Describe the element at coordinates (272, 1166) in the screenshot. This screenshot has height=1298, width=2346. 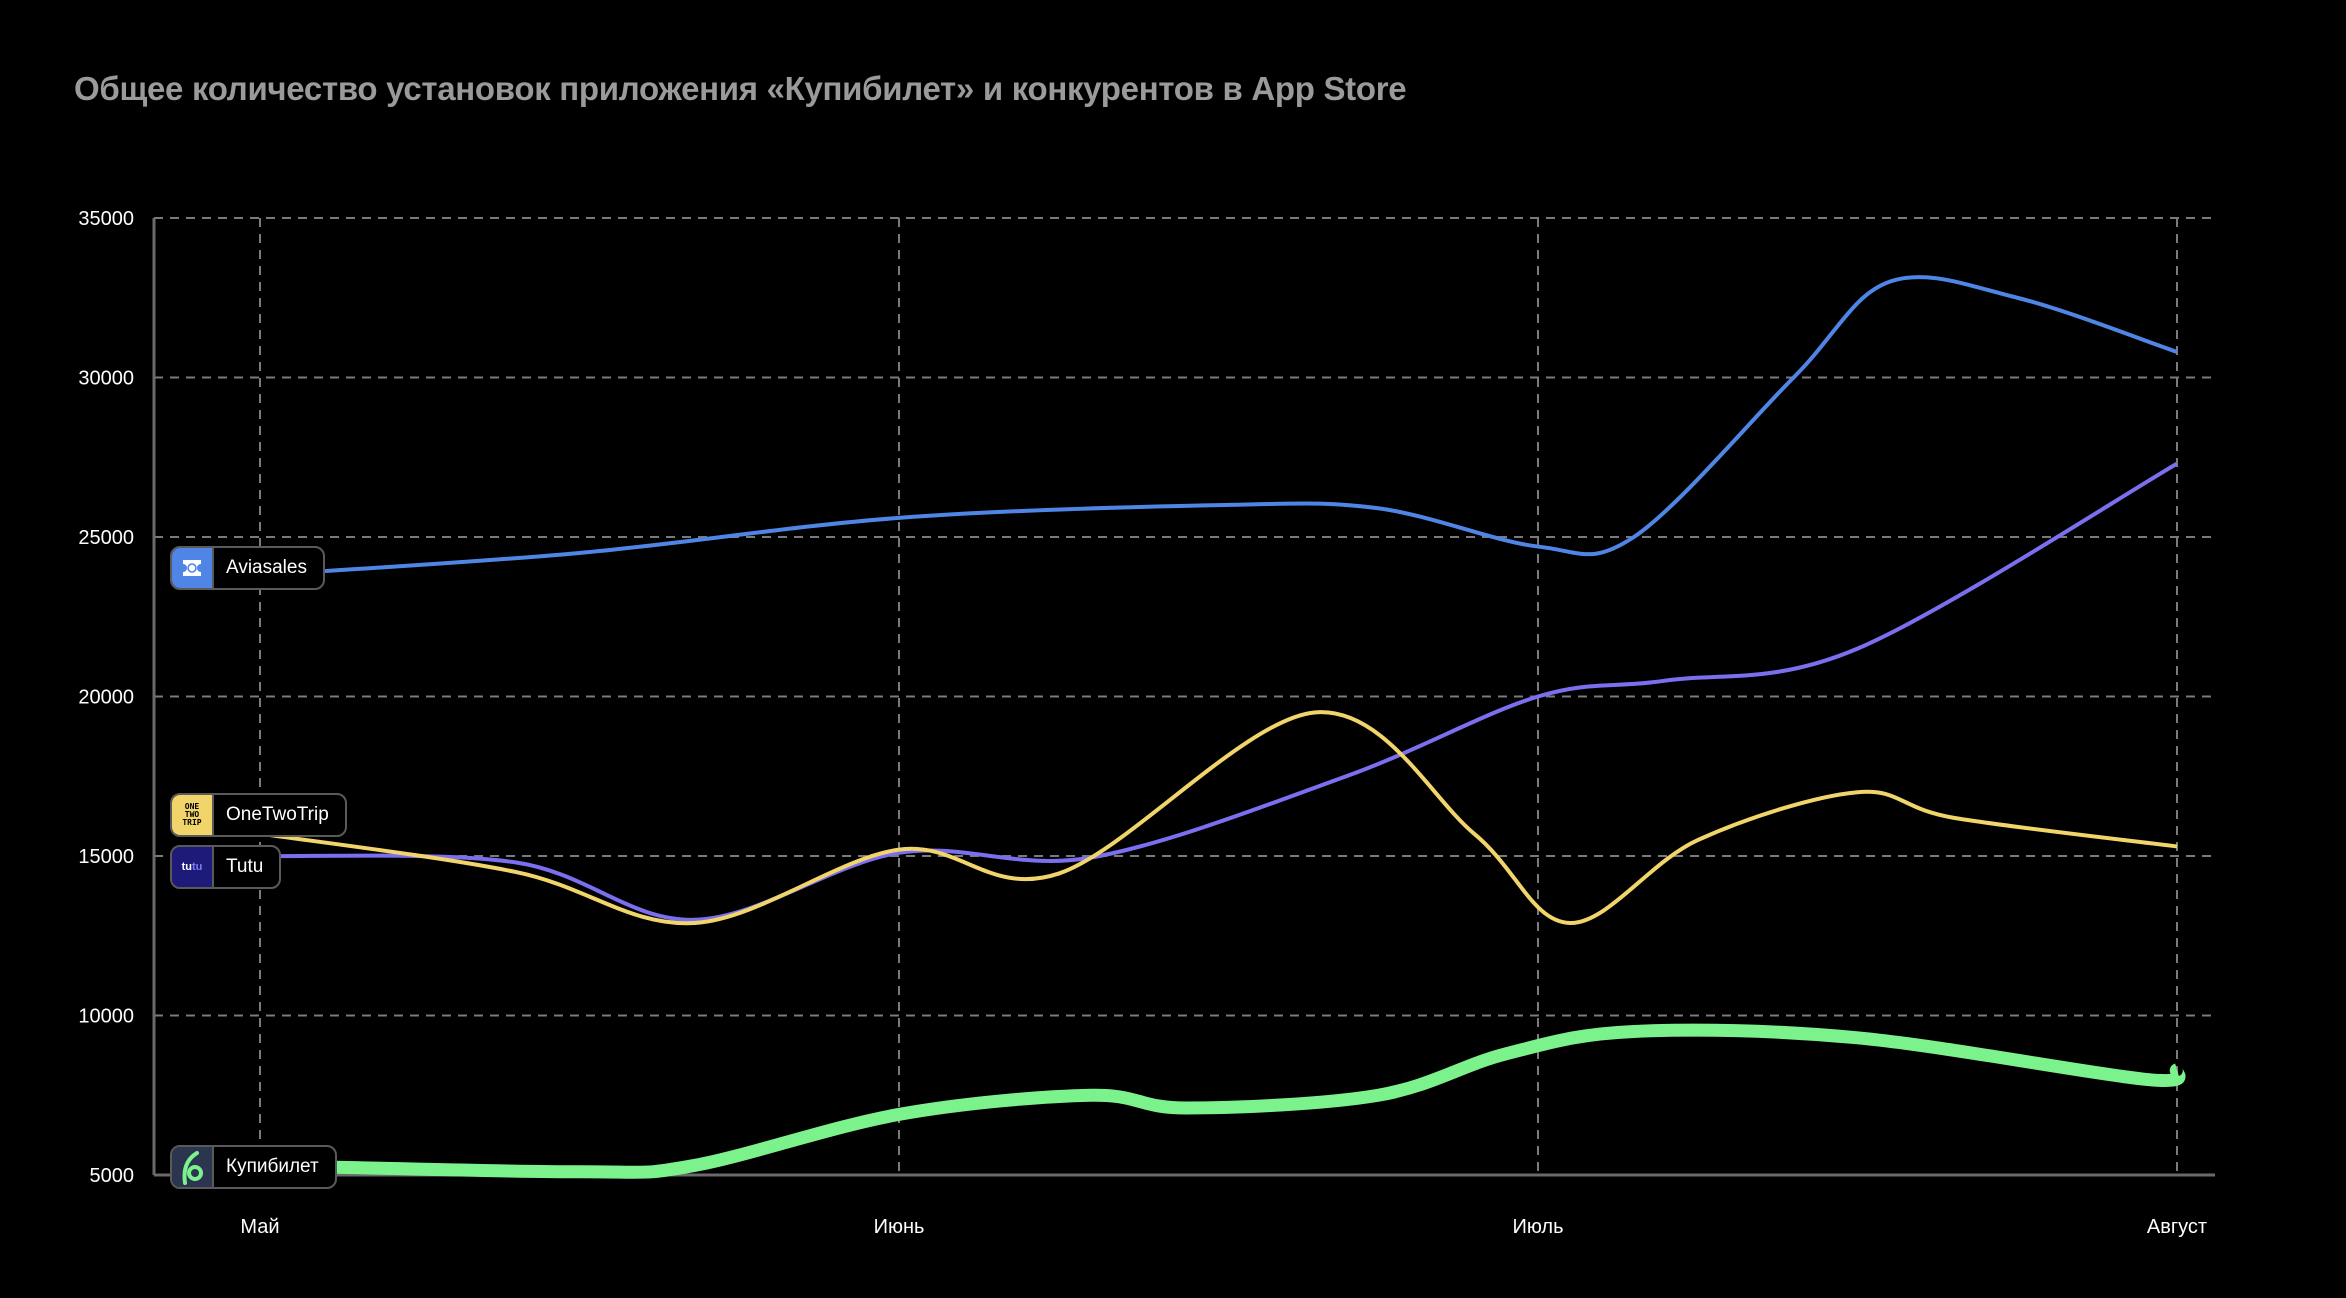
I see `legend-label: Купибилет` at that location.